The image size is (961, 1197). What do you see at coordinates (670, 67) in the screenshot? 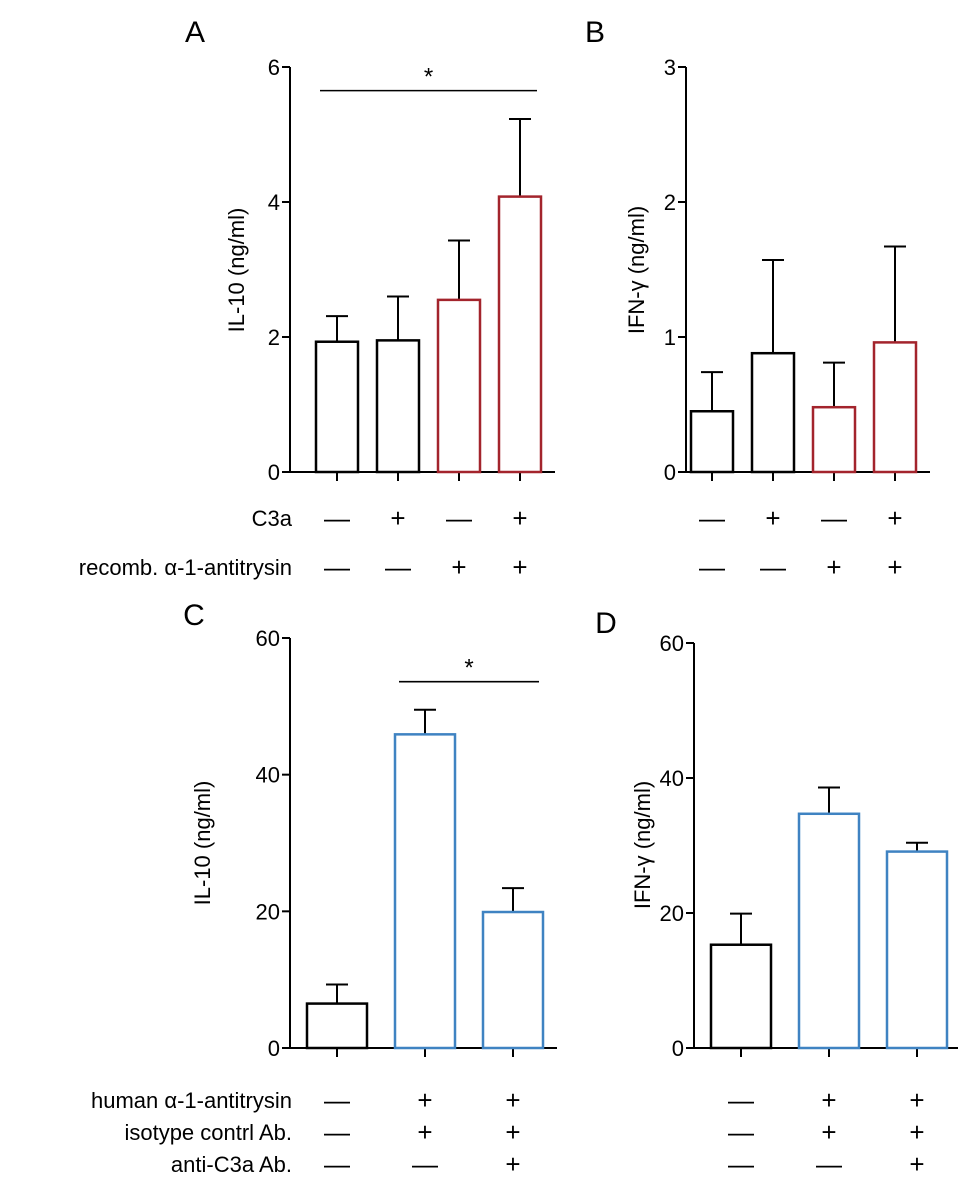
I see `y-tick-label: 3` at bounding box center [670, 67].